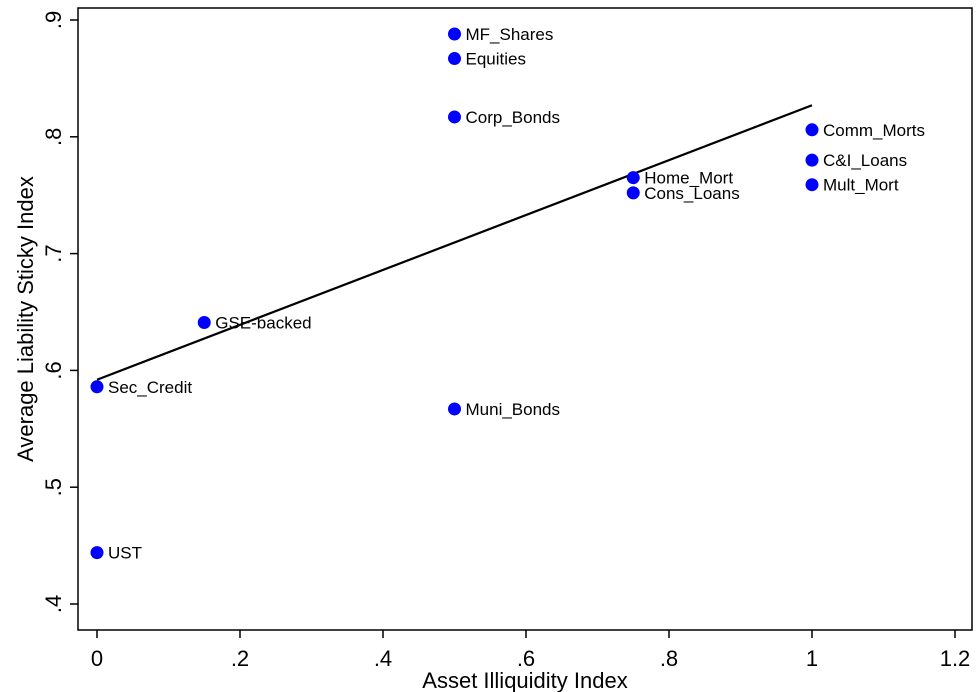  I want to click on point-label: Comm_Morts, so click(874, 130).